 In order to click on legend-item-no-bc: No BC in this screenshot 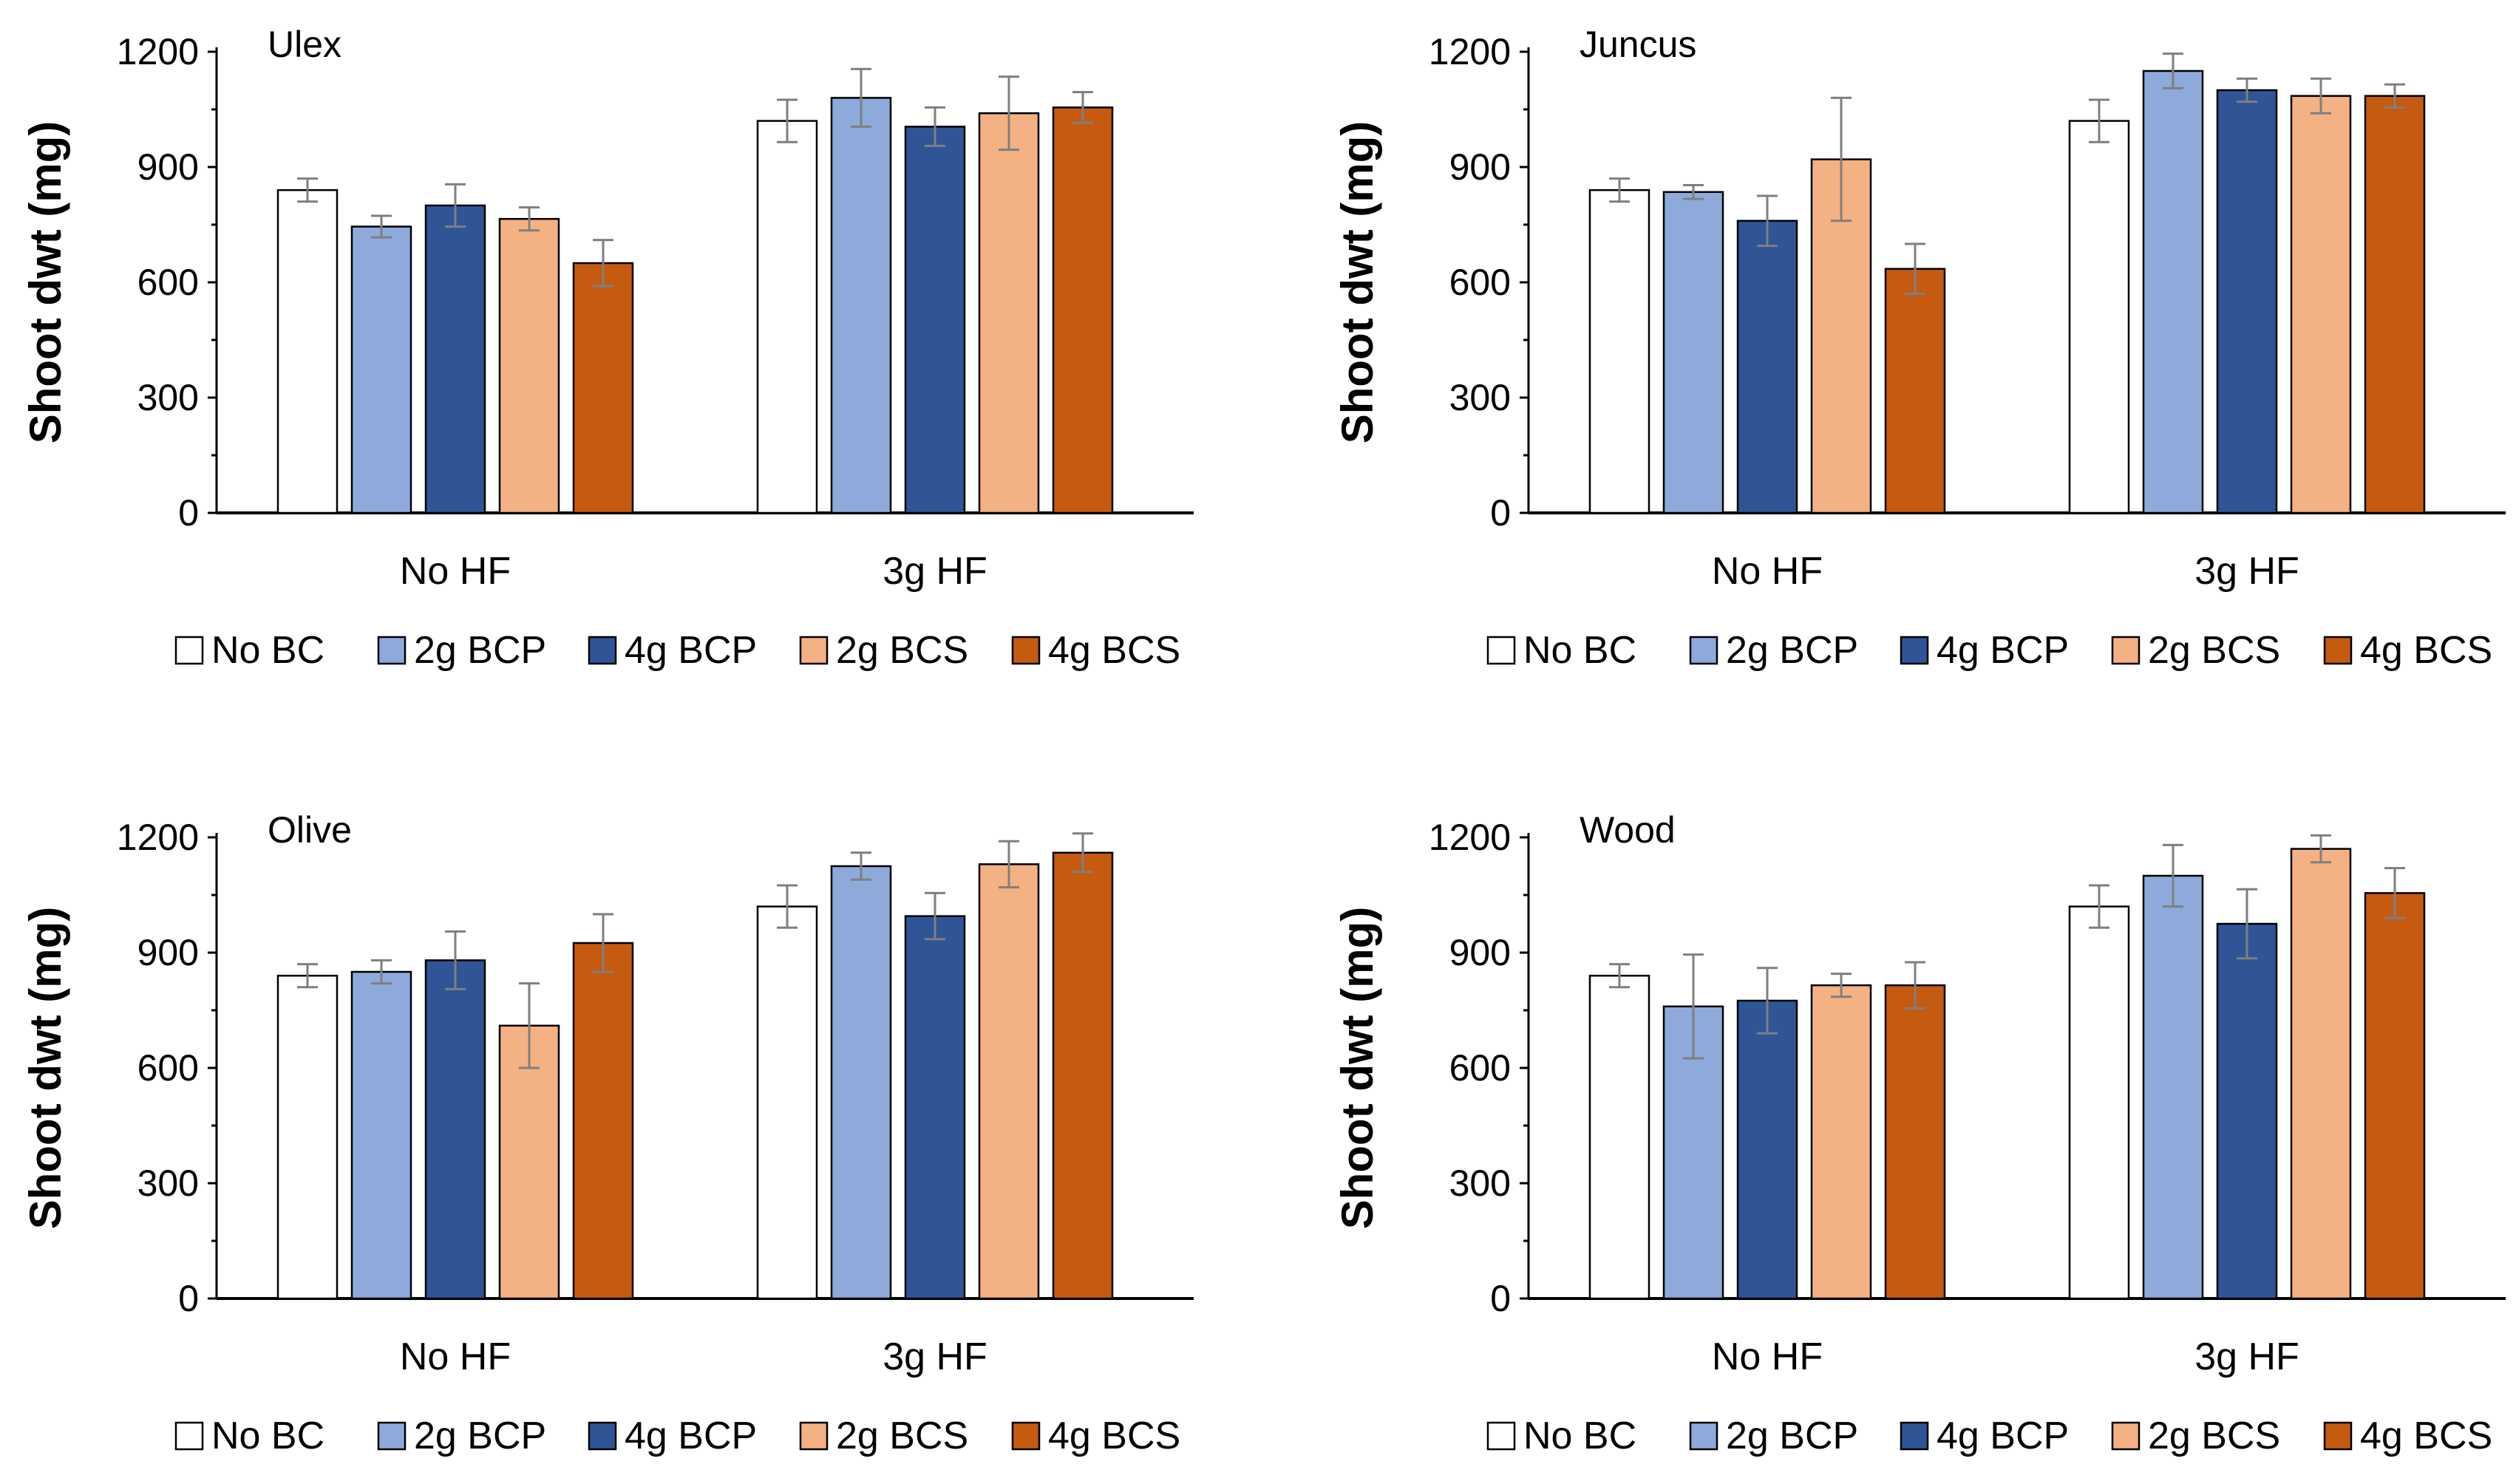, I will do `click(1561, 650)`.